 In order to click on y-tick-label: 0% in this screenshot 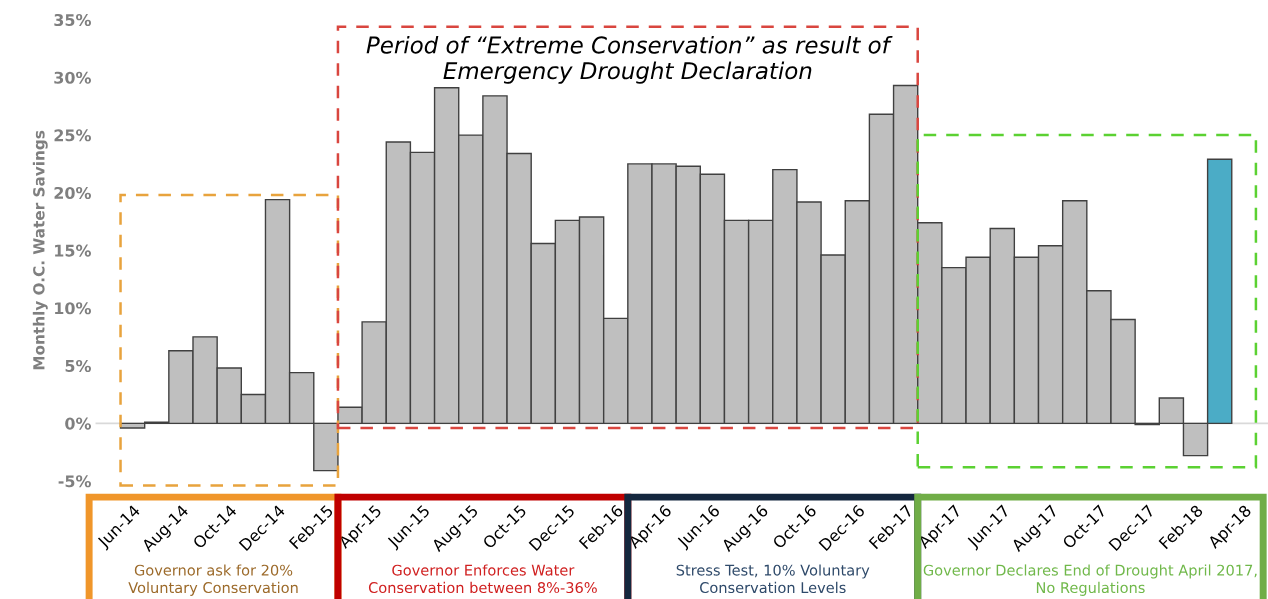, I will do `click(78, 423)`.